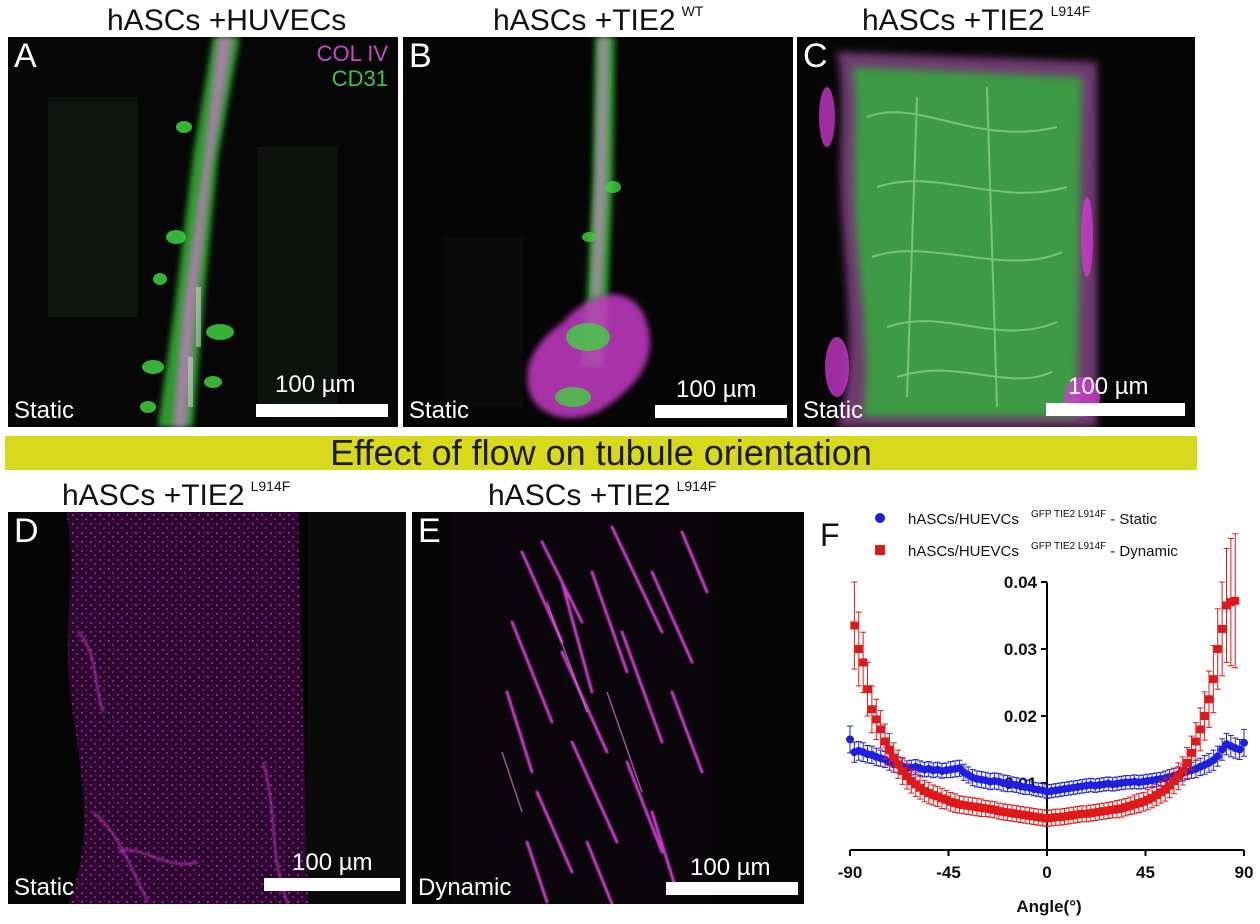 The image size is (1260, 924). I want to click on y-tick-label: 0.04, so click(1021, 582).